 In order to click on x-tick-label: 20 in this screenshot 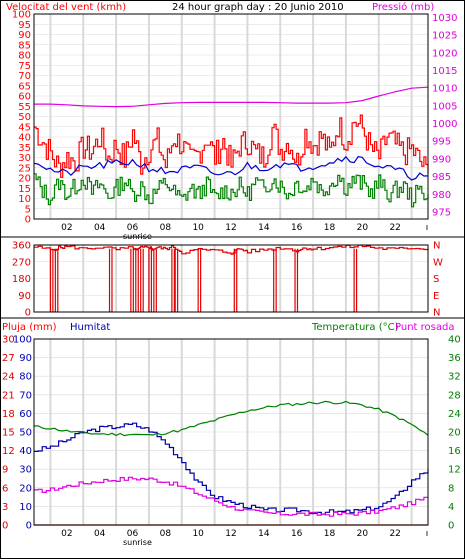, I will do `click(363, 534)`.